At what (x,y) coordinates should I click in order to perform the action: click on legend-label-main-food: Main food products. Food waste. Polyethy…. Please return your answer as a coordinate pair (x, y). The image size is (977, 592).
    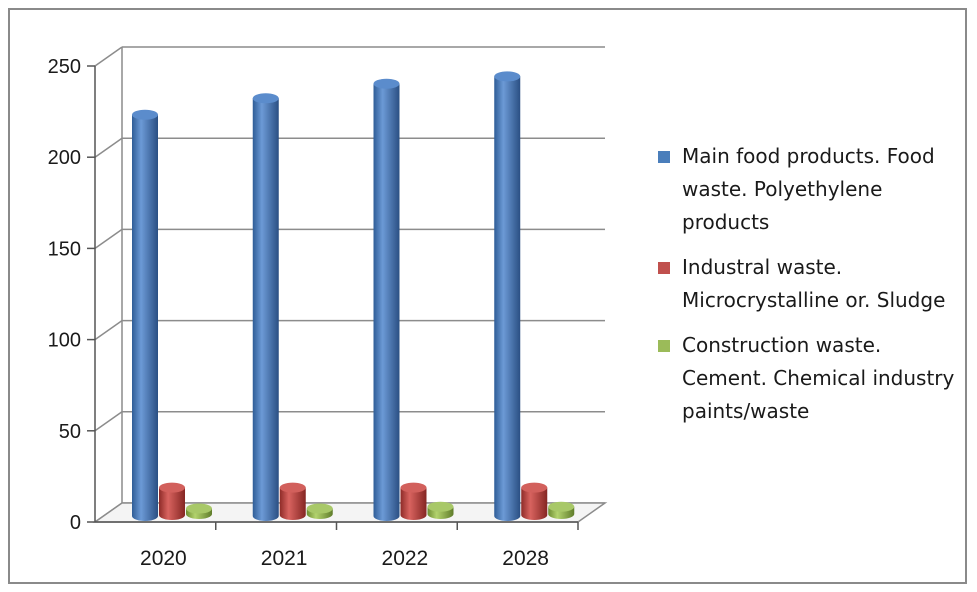
    Looking at the image, I should click on (808, 189).